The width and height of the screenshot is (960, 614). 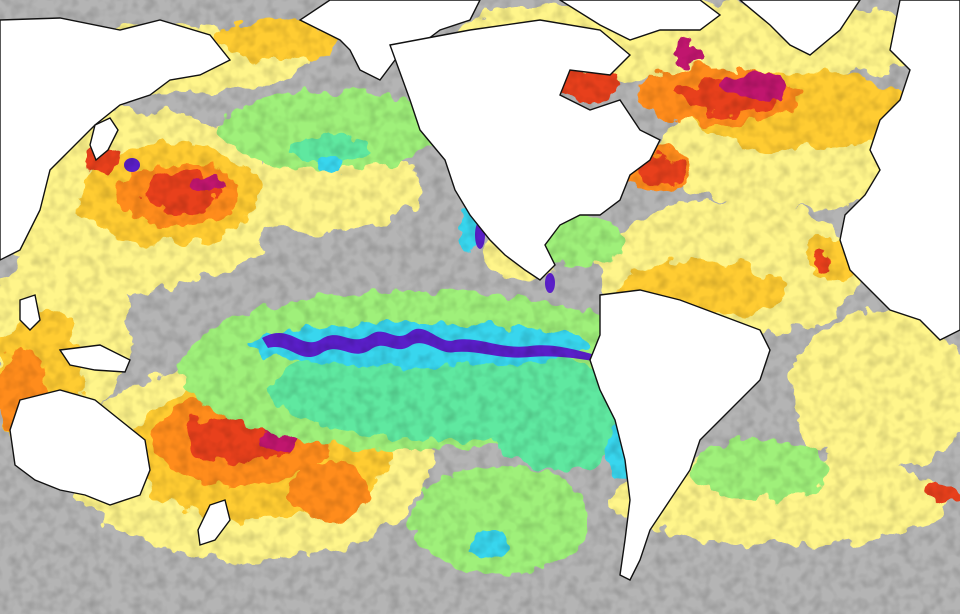 What do you see at coordinates (80, 447) in the screenshot?
I see `landmass-australia` at bounding box center [80, 447].